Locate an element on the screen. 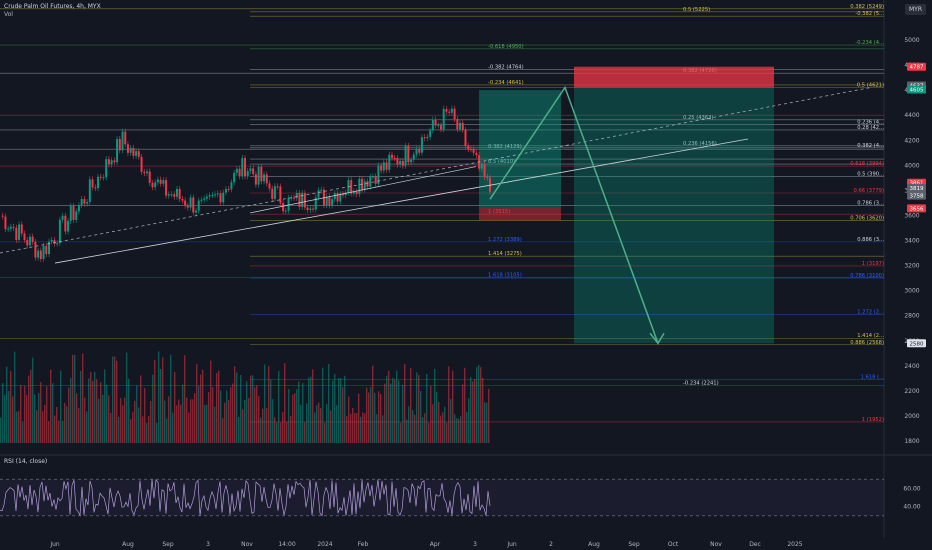 The width and height of the screenshot is (932, 550). price-tick-10: 3000 is located at coordinates (911, 291).